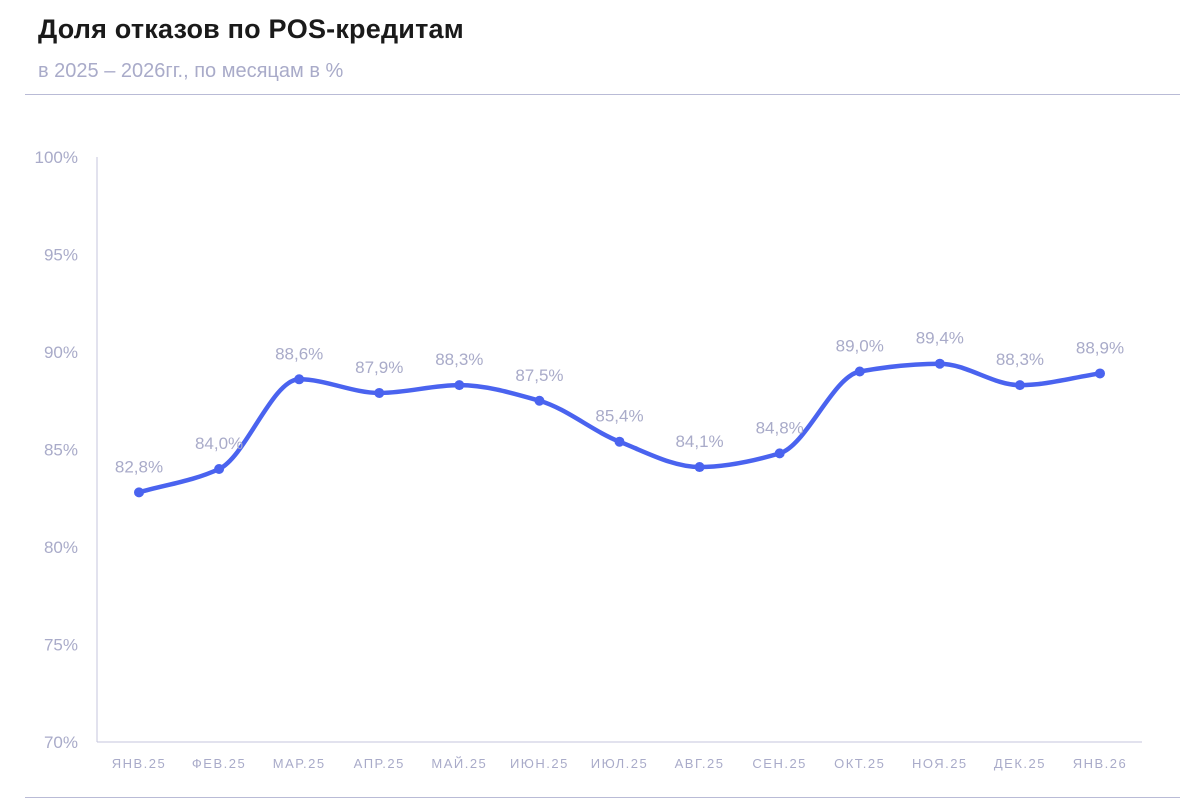 This screenshot has width=1200, height=800. I want to click on data-label: 84,8%, so click(780, 427).